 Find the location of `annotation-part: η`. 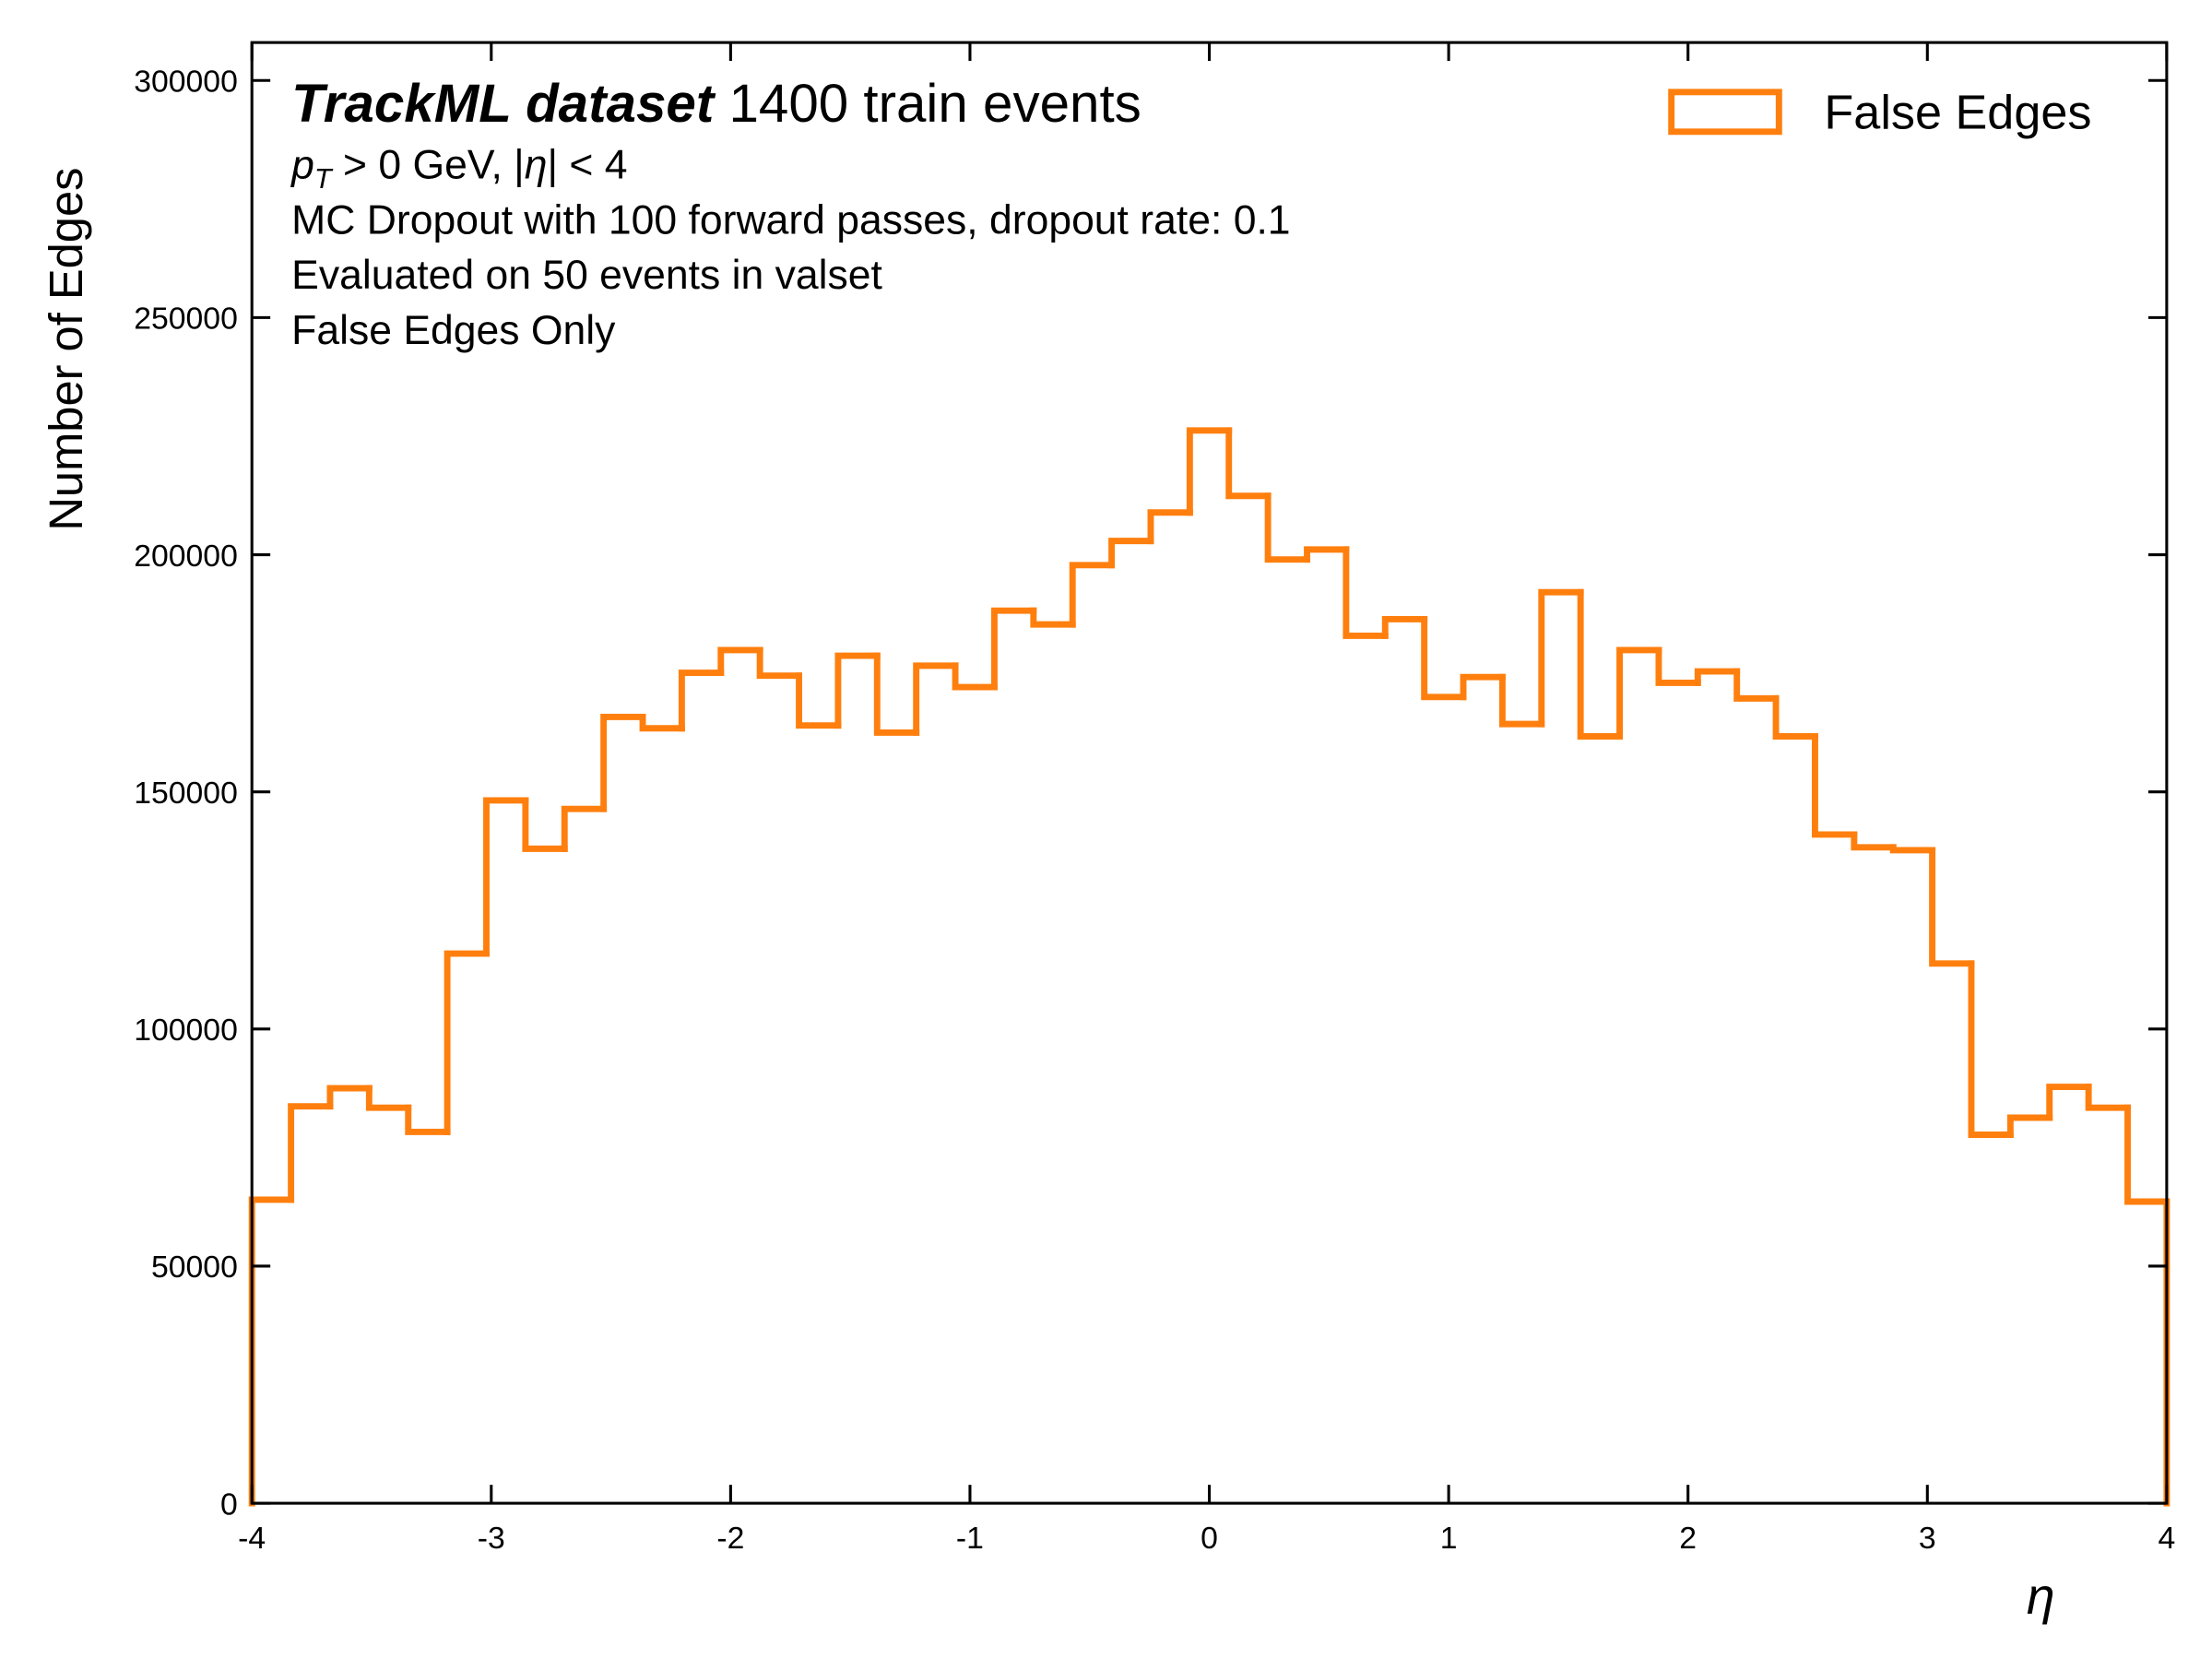

annotation-part: η is located at coordinates (537, 165).